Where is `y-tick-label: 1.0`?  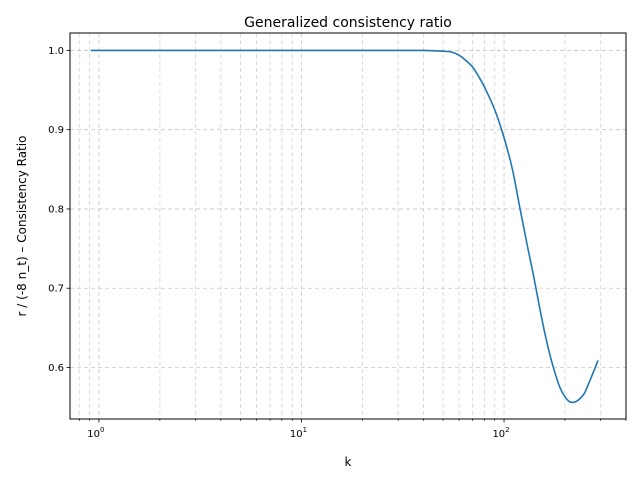 y-tick-label: 1.0 is located at coordinates (56, 51).